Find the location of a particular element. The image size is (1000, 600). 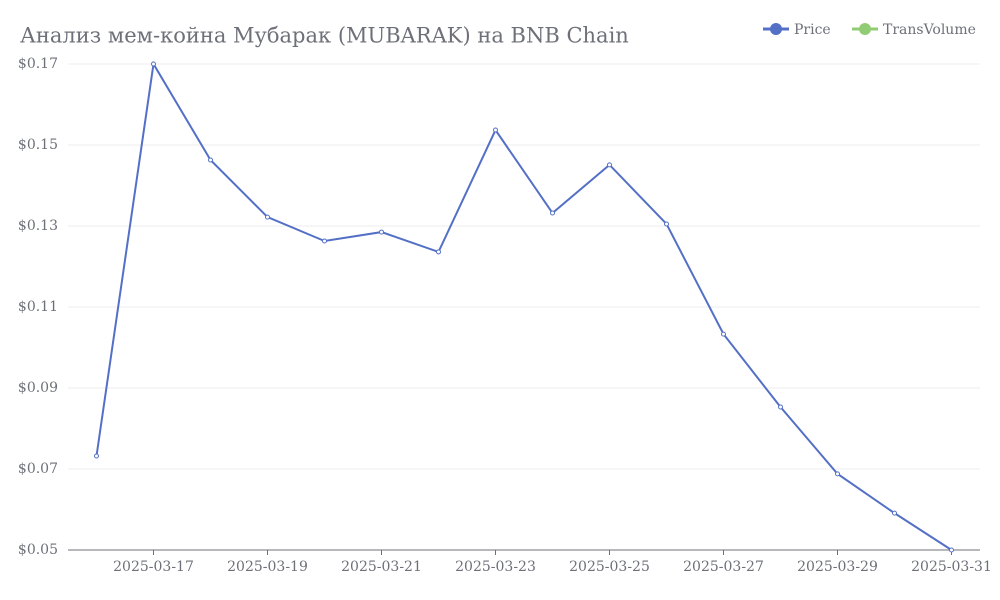

x-tick-label: 2025-03-19 is located at coordinates (267, 567).